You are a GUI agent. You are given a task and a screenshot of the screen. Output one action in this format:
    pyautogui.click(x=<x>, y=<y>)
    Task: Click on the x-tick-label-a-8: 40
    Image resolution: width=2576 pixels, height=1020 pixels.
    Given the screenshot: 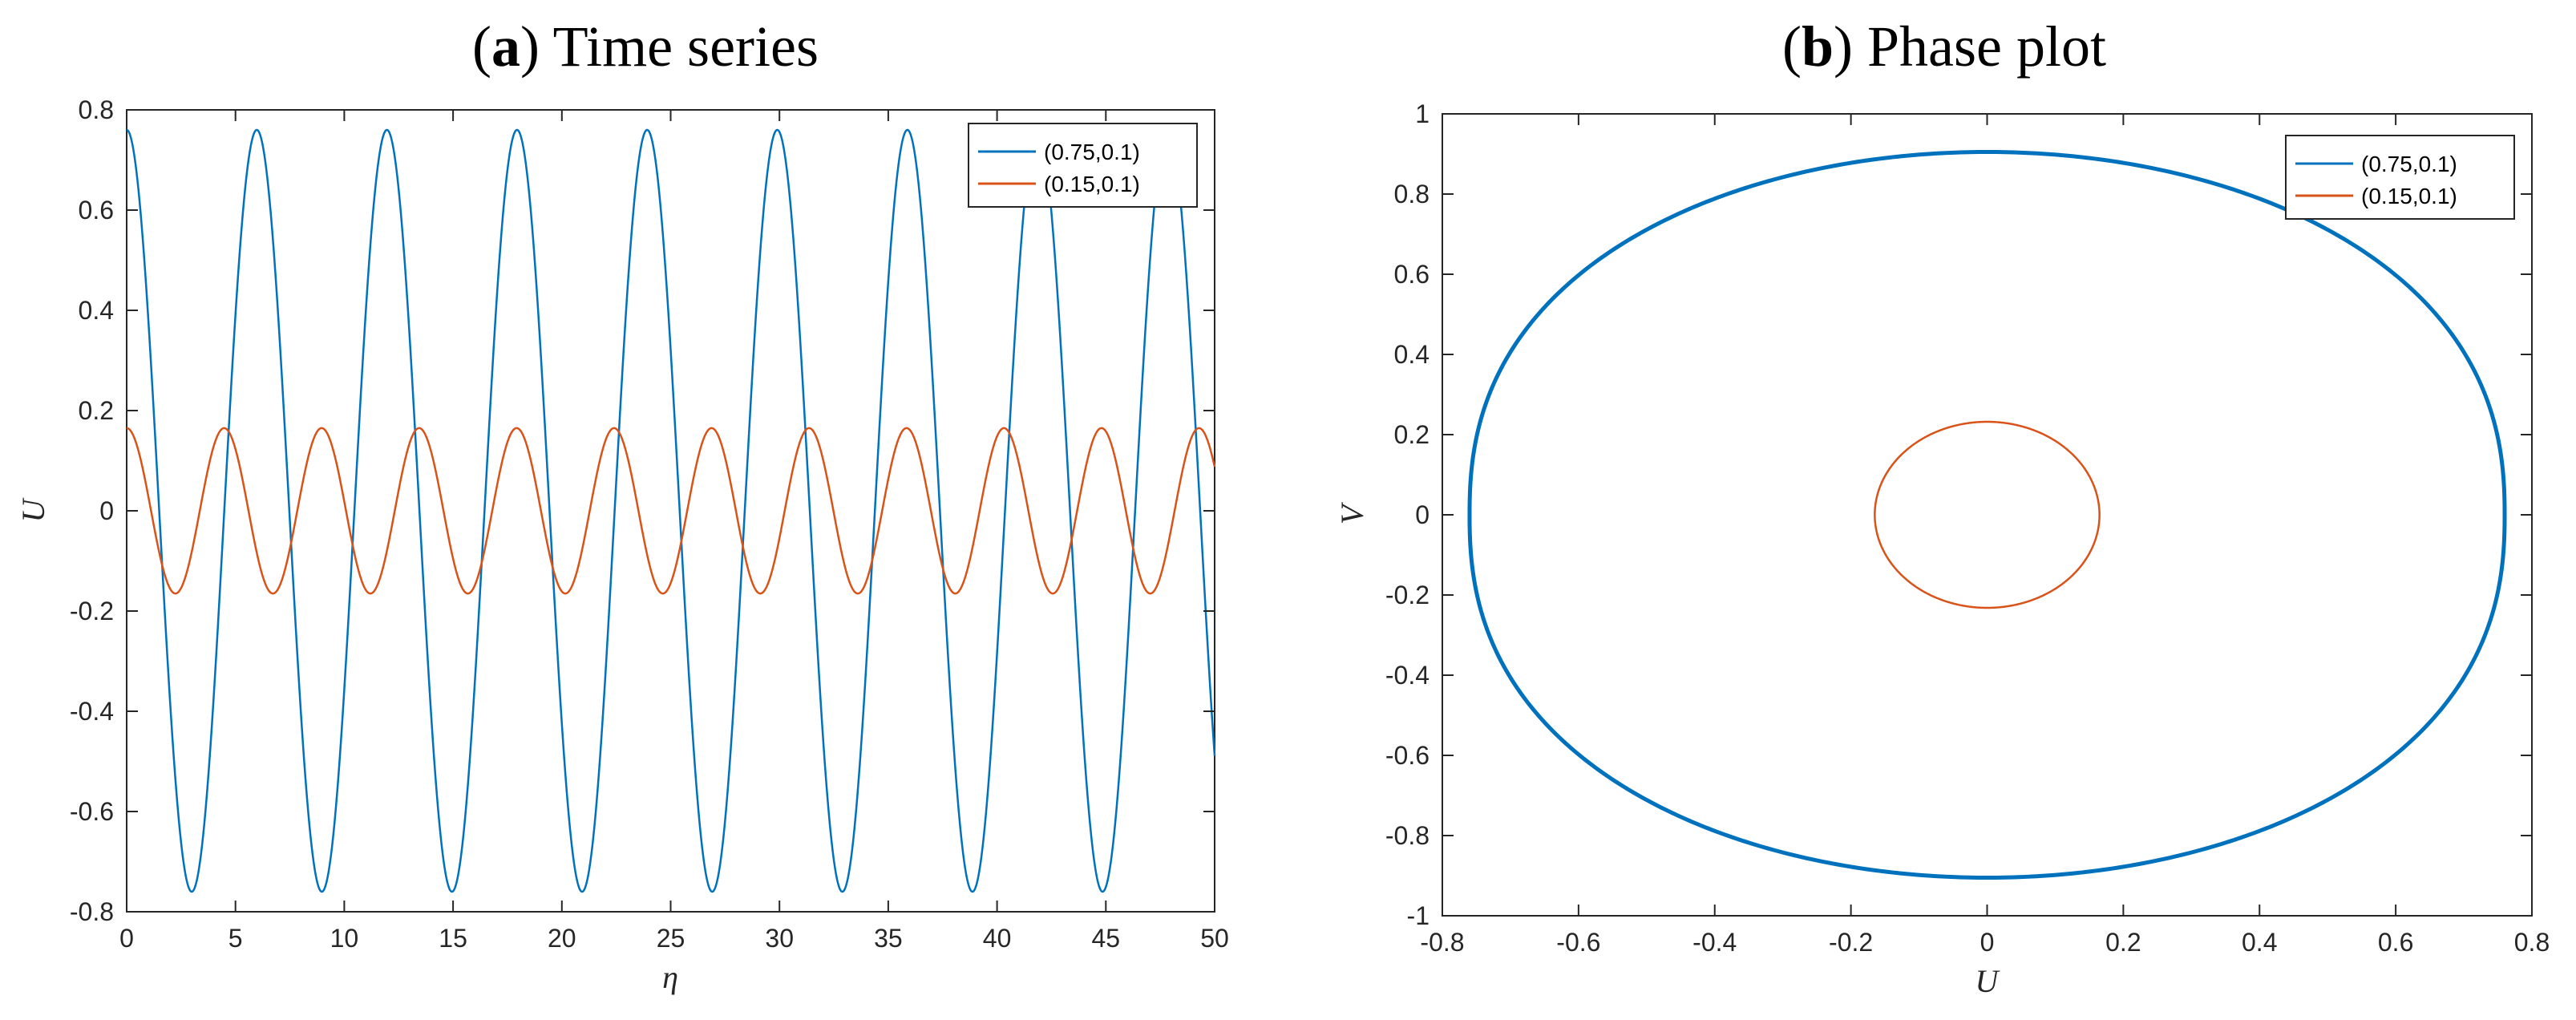 What is the action you would take?
    pyautogui.click(x=997, y=939)
    